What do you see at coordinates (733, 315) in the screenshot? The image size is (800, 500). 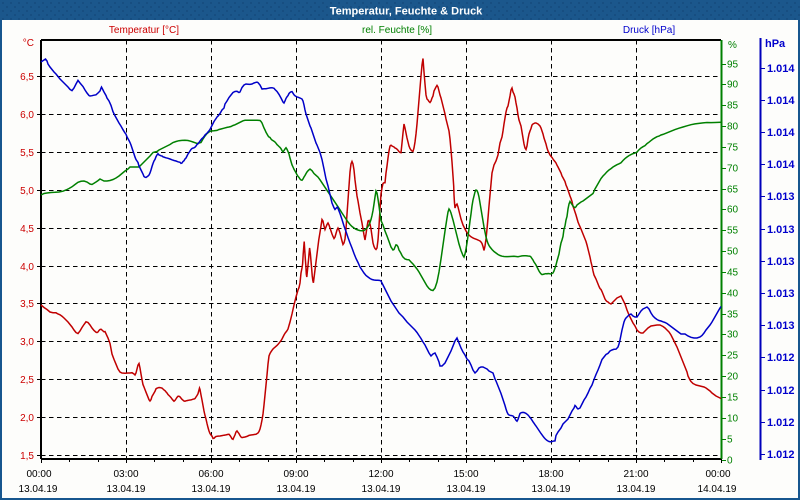 I see `svg-text: 35` at bounding box center [733, 315].